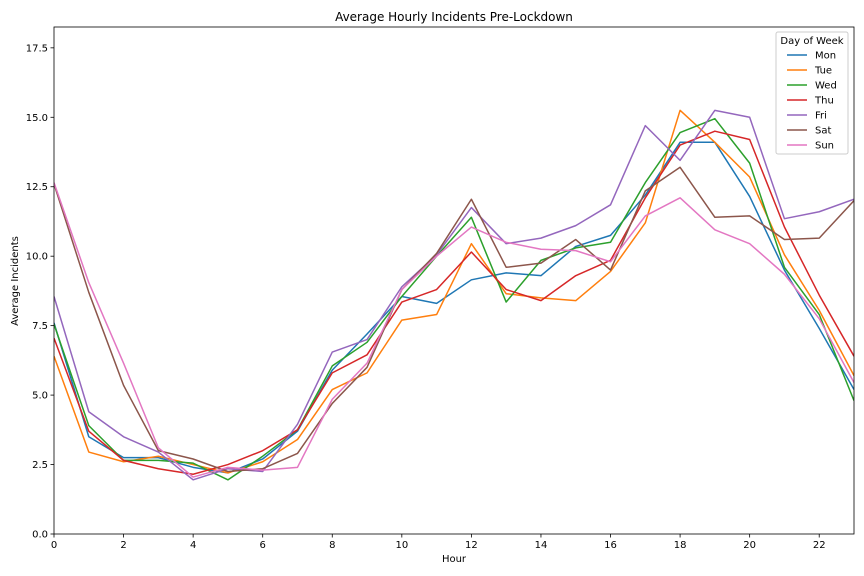 The height and width of the screenshot is (576, 864). What do you see at coordinates (263, 545) in the screenshot?
I see `x-tick-label: 6` at bounding box center [263, 545].